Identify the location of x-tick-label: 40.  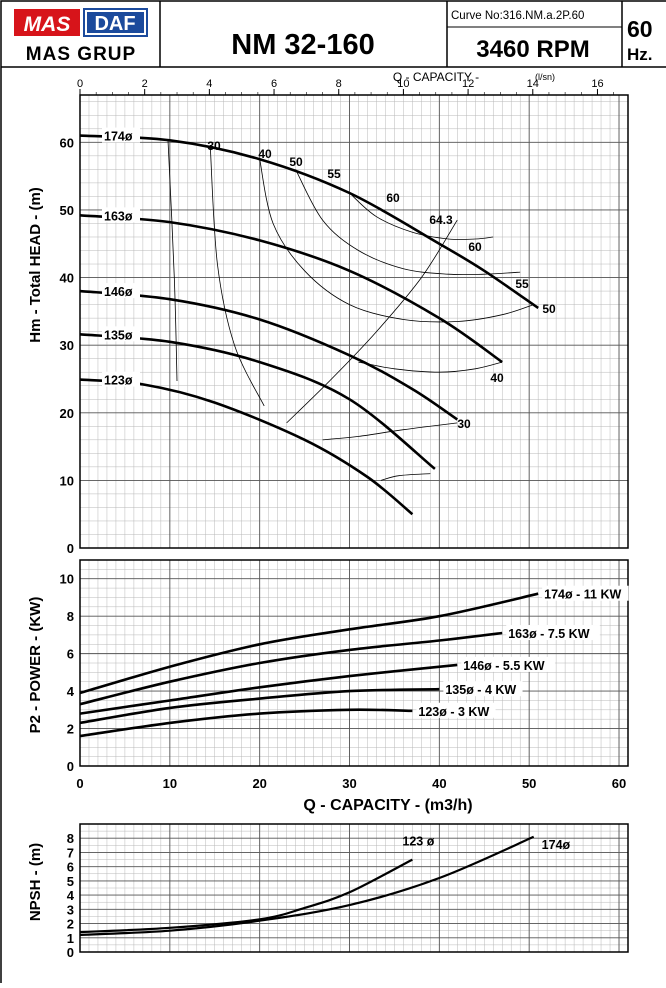
(439, 783).